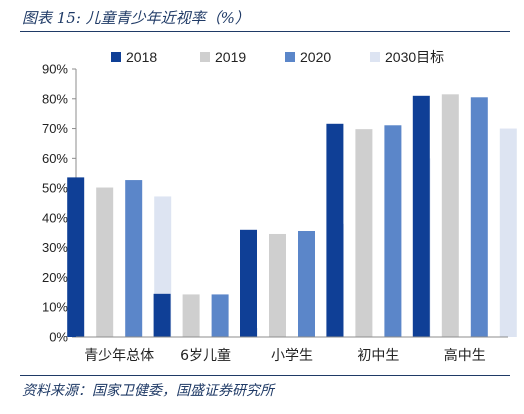 Image resolution: width=524 pixels, height=414 pixels. What do you see at coordinates (292, 356) in the screenshot?
I see `x-category-label: 小学生` at bounding box center [292, 356].